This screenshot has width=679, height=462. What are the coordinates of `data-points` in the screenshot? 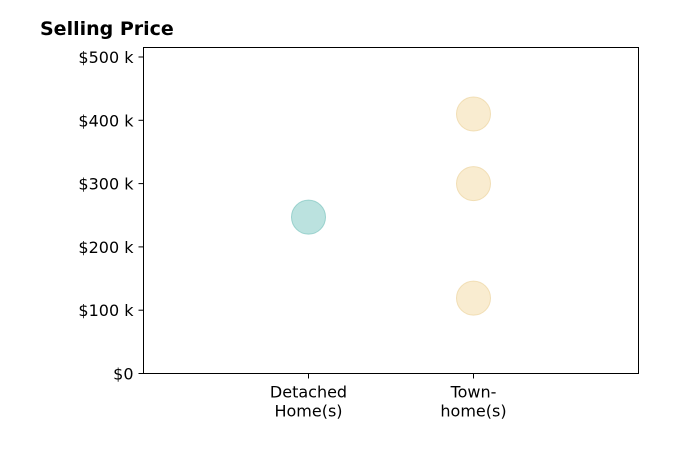 It's located at (391, 206).